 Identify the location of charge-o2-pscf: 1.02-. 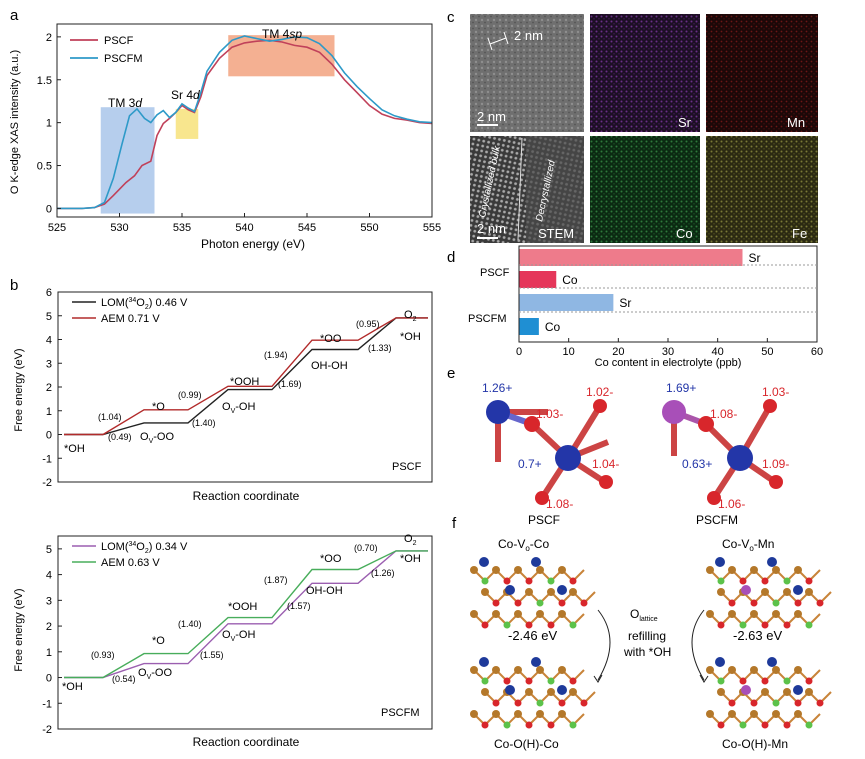
(599, 392).